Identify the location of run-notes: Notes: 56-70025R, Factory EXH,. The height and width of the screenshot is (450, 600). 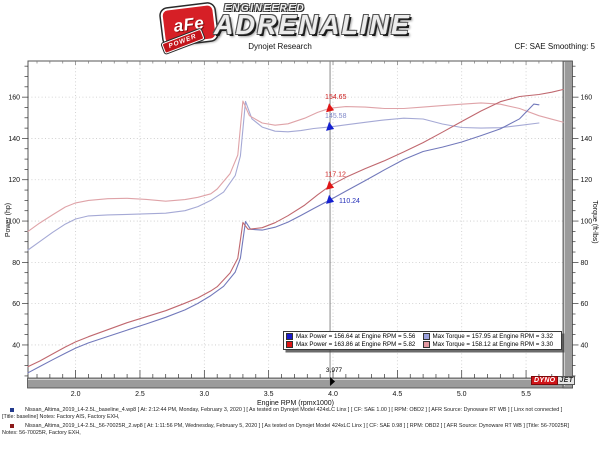
(41, 432).